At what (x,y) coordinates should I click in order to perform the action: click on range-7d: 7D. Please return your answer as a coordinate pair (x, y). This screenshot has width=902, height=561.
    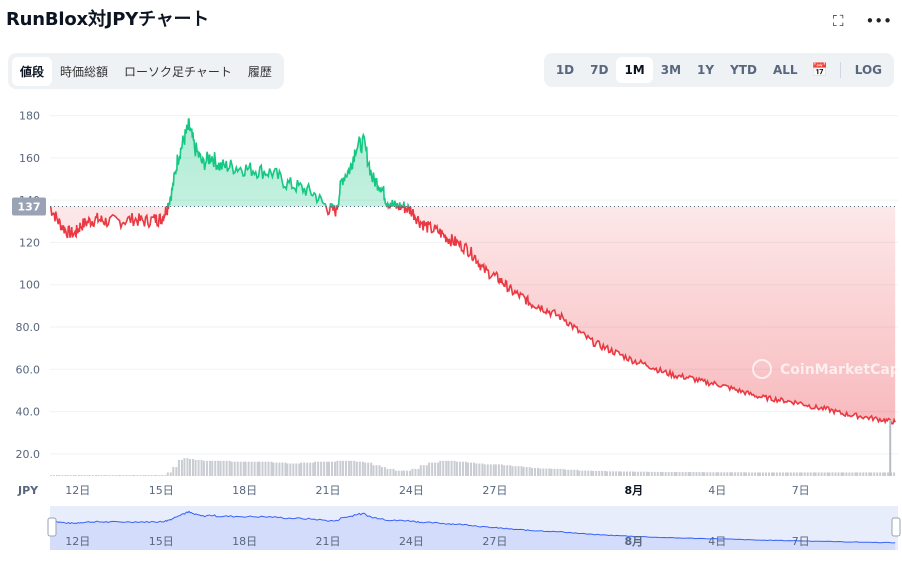
    Looking at the image, I should click on (599, 70).